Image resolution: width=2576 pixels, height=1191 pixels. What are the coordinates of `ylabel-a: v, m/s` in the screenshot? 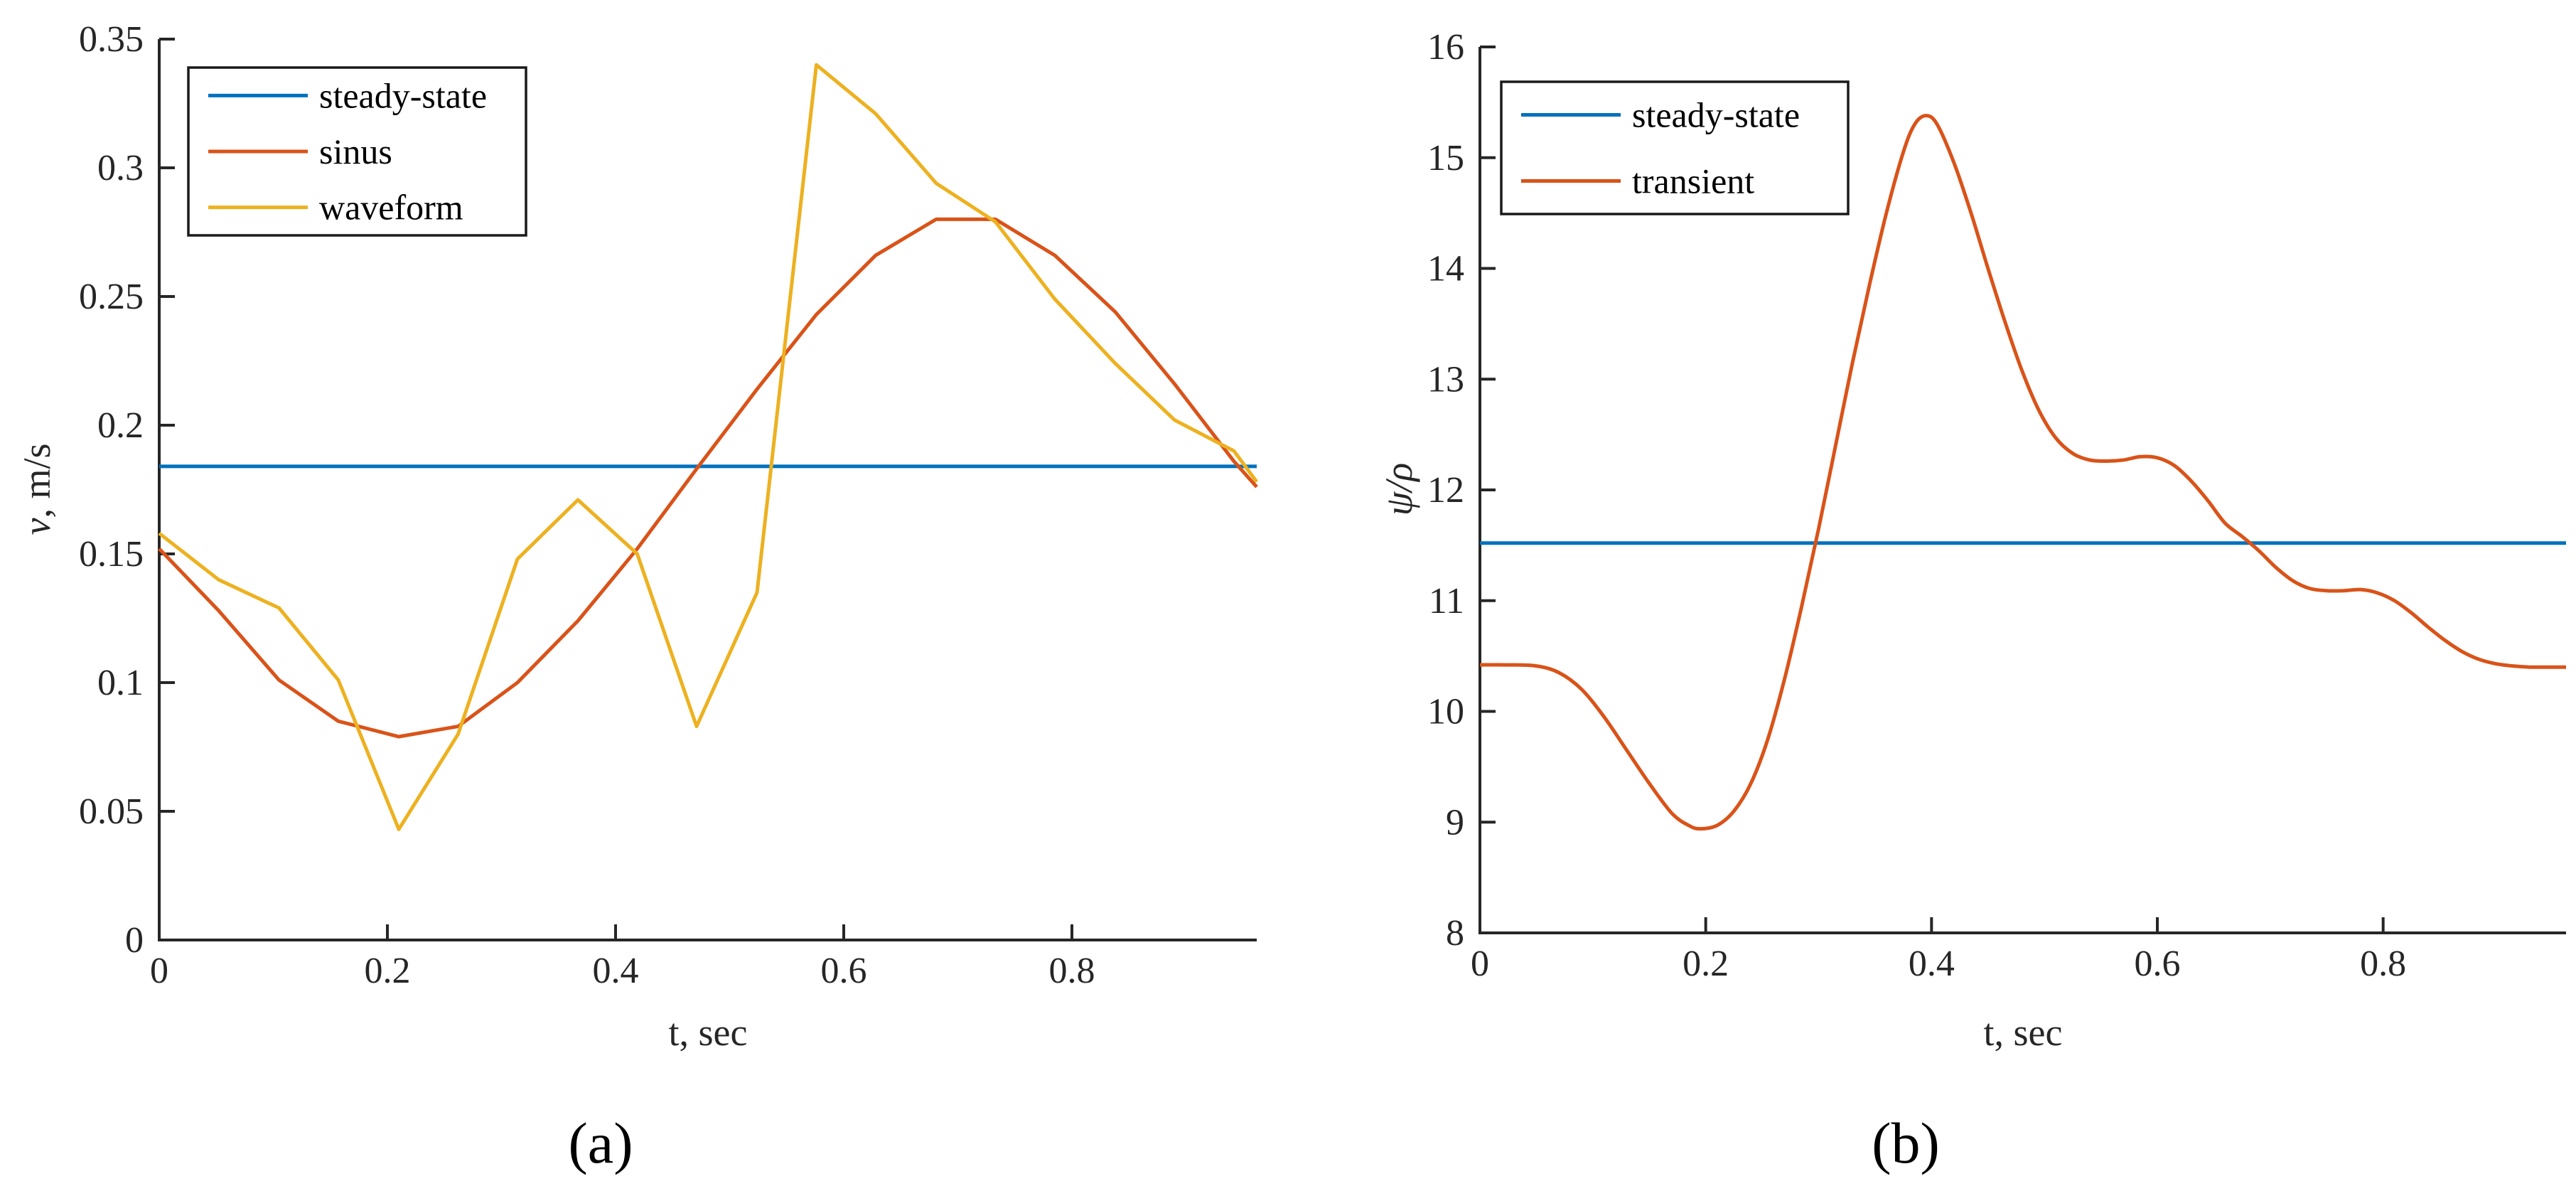 It's located at (37, 489).